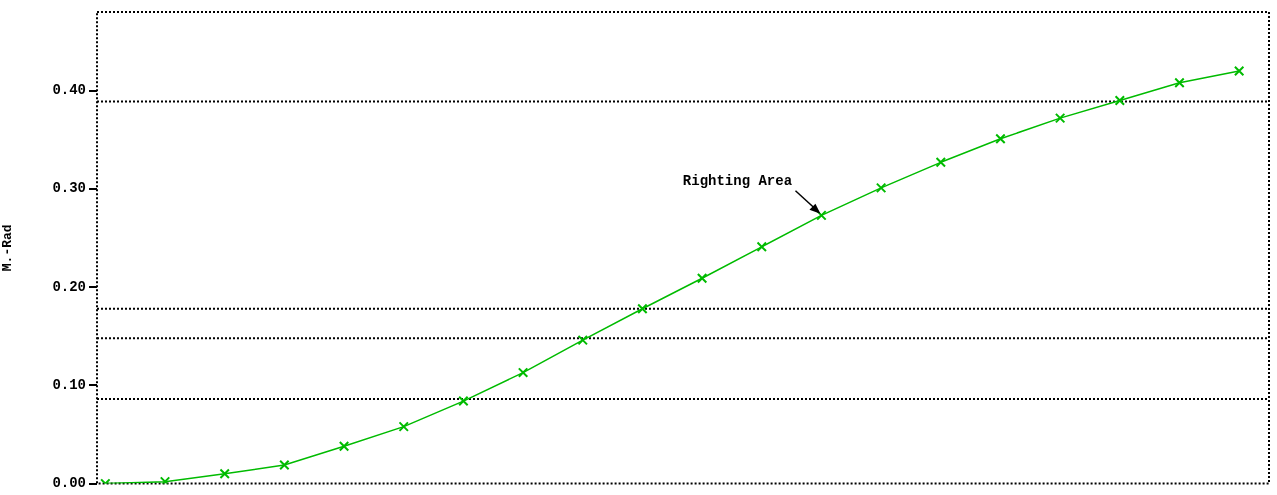 This screenshot has height=495, width=1277. Describe the element at coordinates (69, 90) in the screenshot. I see `y-tick-label: 0.40` at that location.